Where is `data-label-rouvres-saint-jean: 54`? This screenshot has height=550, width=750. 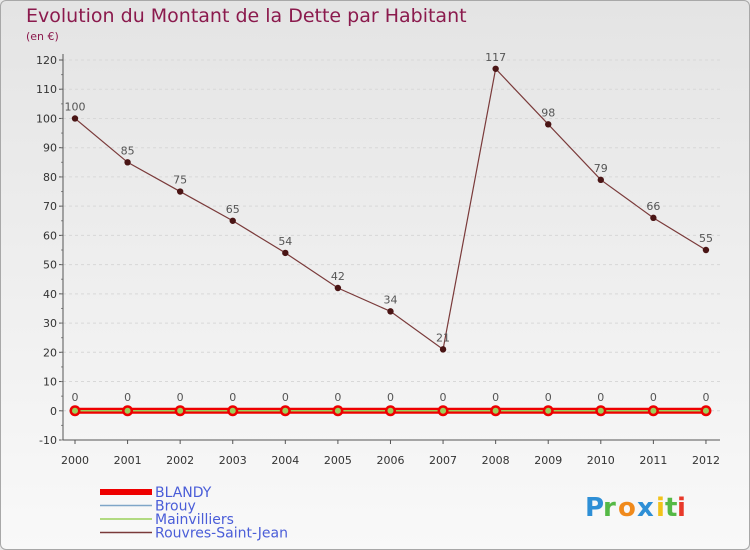 data-label-rouvres-saint-jean: 54 is located at coordinates (285, 241).